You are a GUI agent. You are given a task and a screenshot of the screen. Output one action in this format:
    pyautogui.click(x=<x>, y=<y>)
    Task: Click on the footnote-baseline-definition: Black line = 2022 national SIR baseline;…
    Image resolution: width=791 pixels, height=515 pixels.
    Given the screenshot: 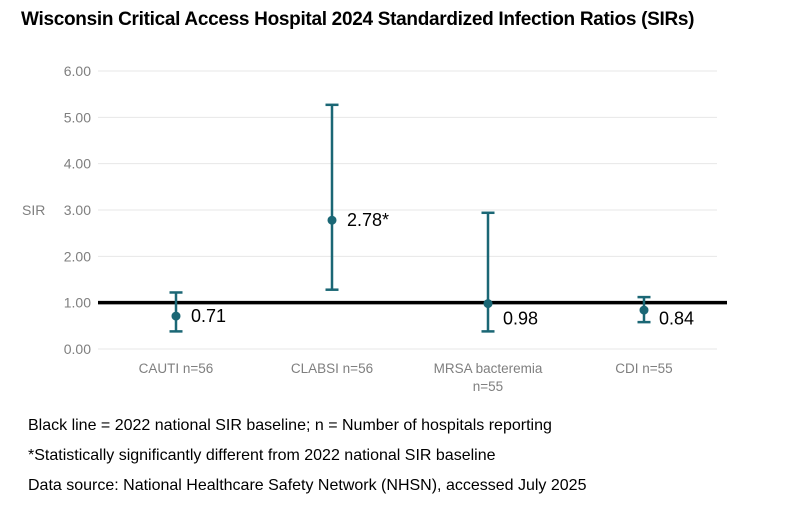 What is the action you would take?
    pyautogui.click(x=290, y=425)
    